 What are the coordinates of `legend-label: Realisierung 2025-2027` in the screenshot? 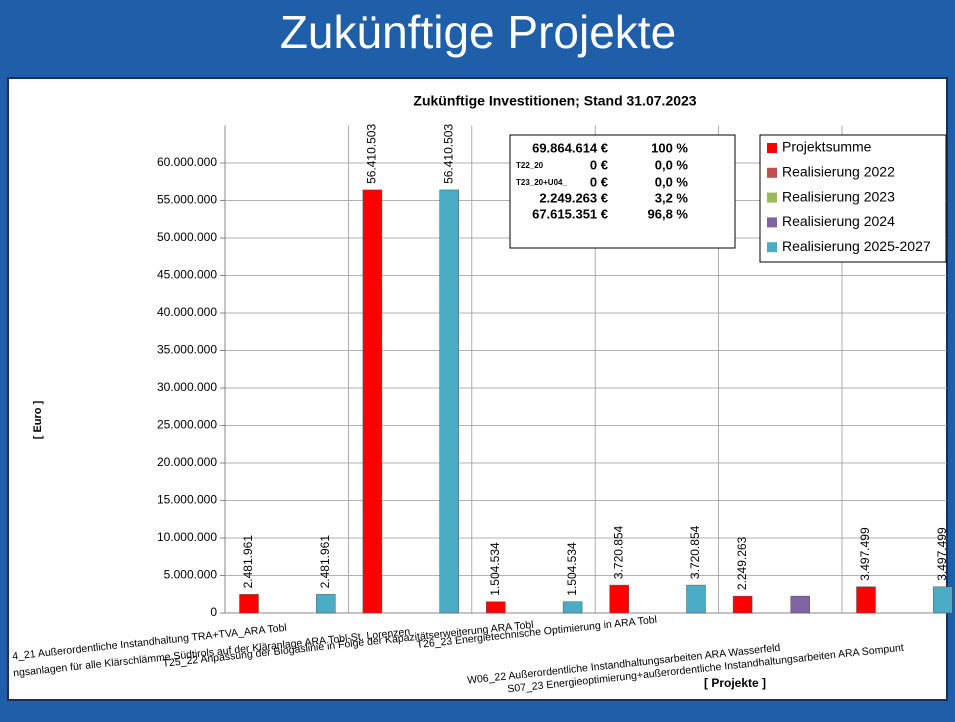 It's located at (856, 246).